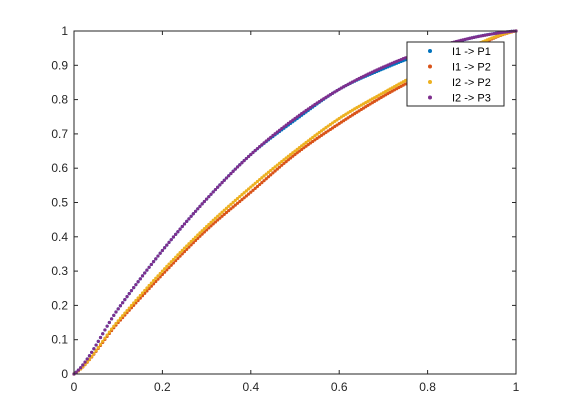 This screenshot has height=420, width=570. Describe the element at coordinates (162, 387) in the screenshot. I see `x-tick-label: 0.2` at that location.